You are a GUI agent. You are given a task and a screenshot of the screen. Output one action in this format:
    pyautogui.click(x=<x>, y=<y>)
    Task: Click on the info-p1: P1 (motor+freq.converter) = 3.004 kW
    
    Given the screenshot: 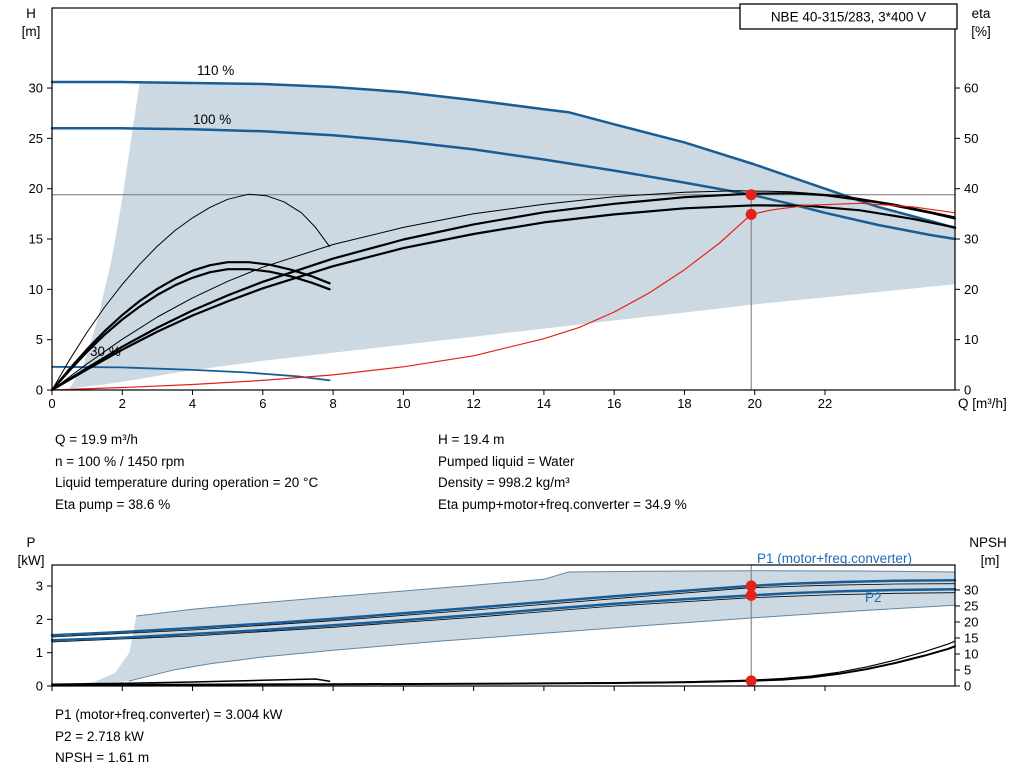 What is the action you would take?
    pyautogui.click(x=169, y=714)
    